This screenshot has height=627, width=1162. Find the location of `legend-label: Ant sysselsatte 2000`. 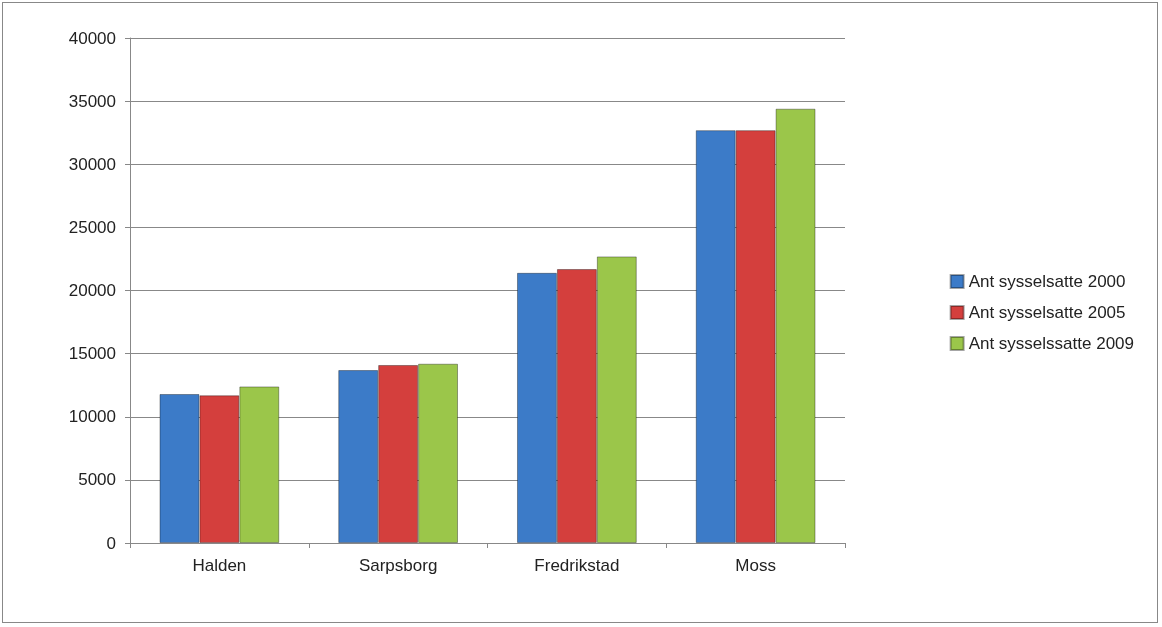

legend-label: Ant sysselsatte 2000 is located at coordinates (1047, 281).